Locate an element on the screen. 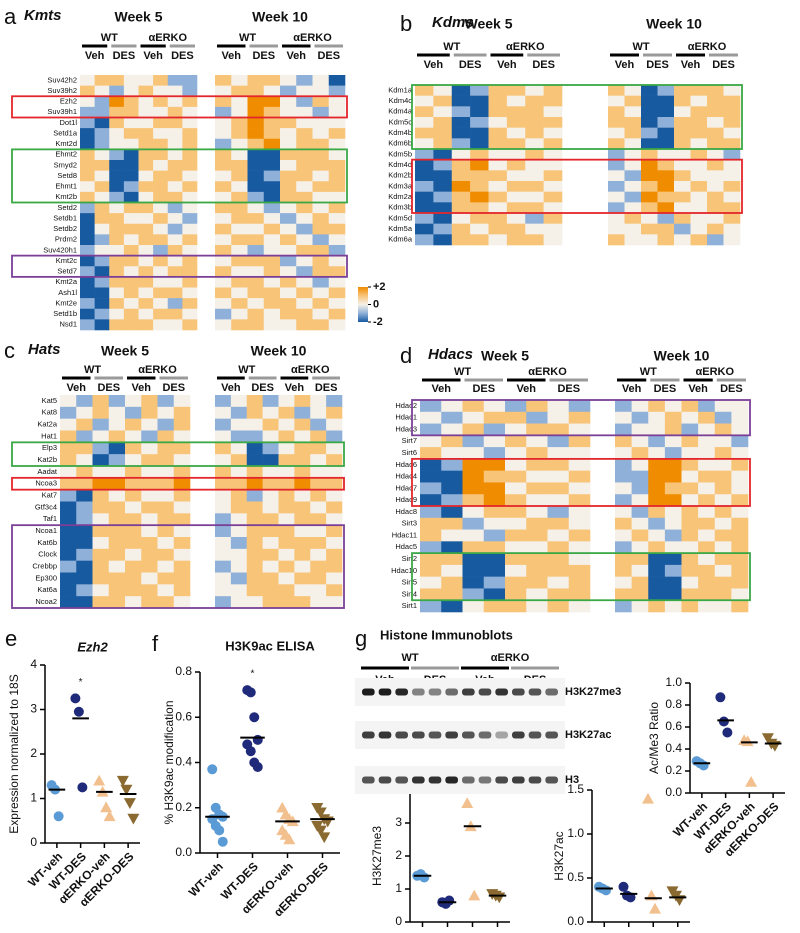  genotype-label: αERKO is located at coordinates (547, 372).